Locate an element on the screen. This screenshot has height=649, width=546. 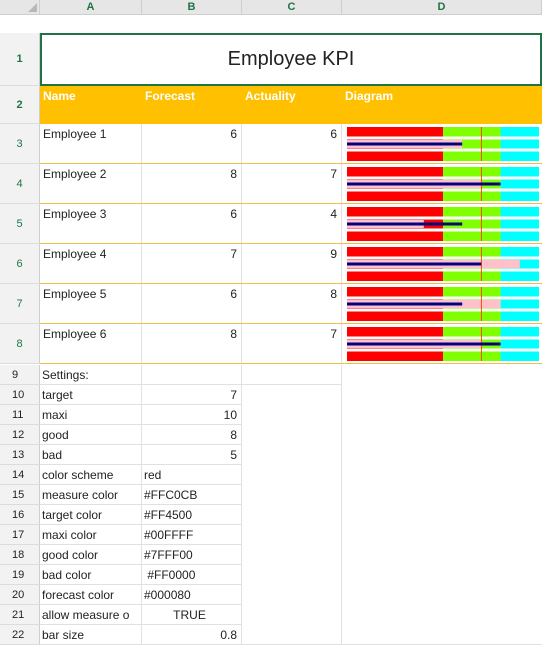
setting-value-forecast-color: #000080 is located at coordinates (192, 595).